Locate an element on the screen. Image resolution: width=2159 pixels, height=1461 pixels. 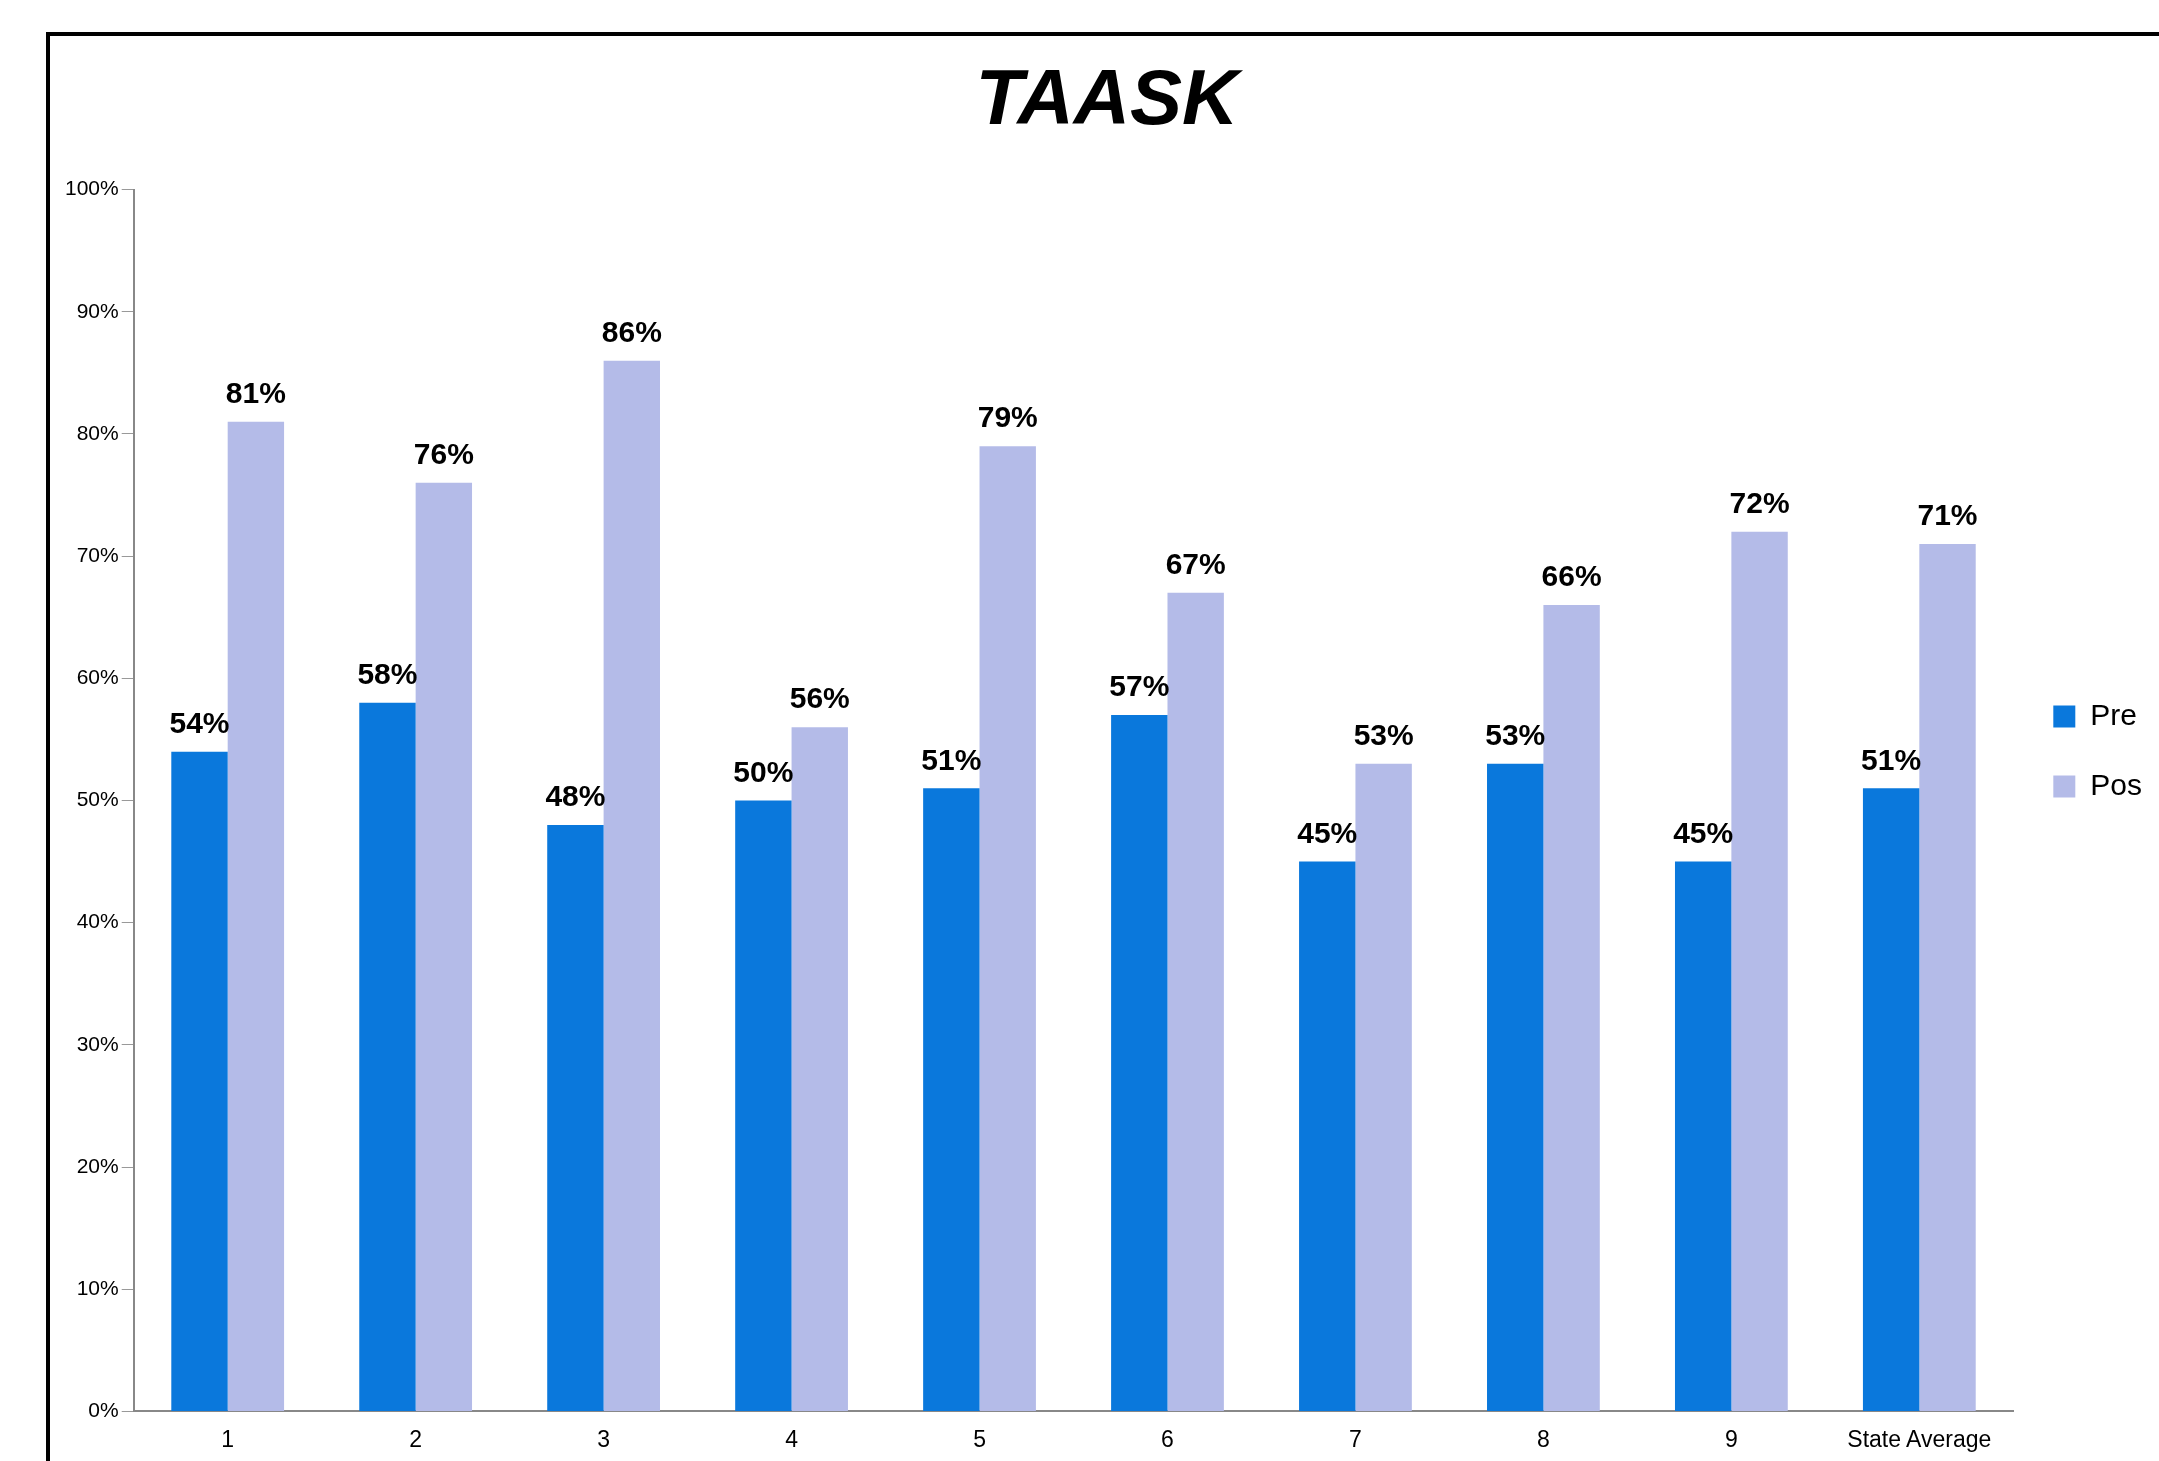
data-label: 57% is located at coordinates (1139, 686).